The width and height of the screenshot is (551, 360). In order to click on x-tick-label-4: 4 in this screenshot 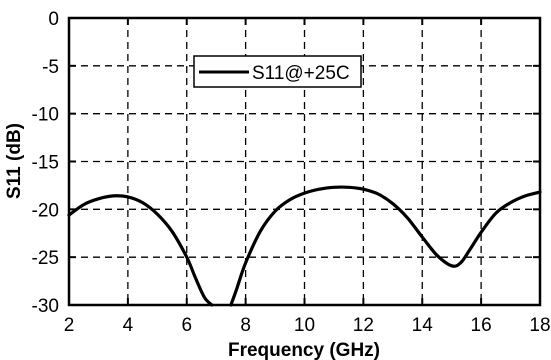, I will do `click(128, 325)`.